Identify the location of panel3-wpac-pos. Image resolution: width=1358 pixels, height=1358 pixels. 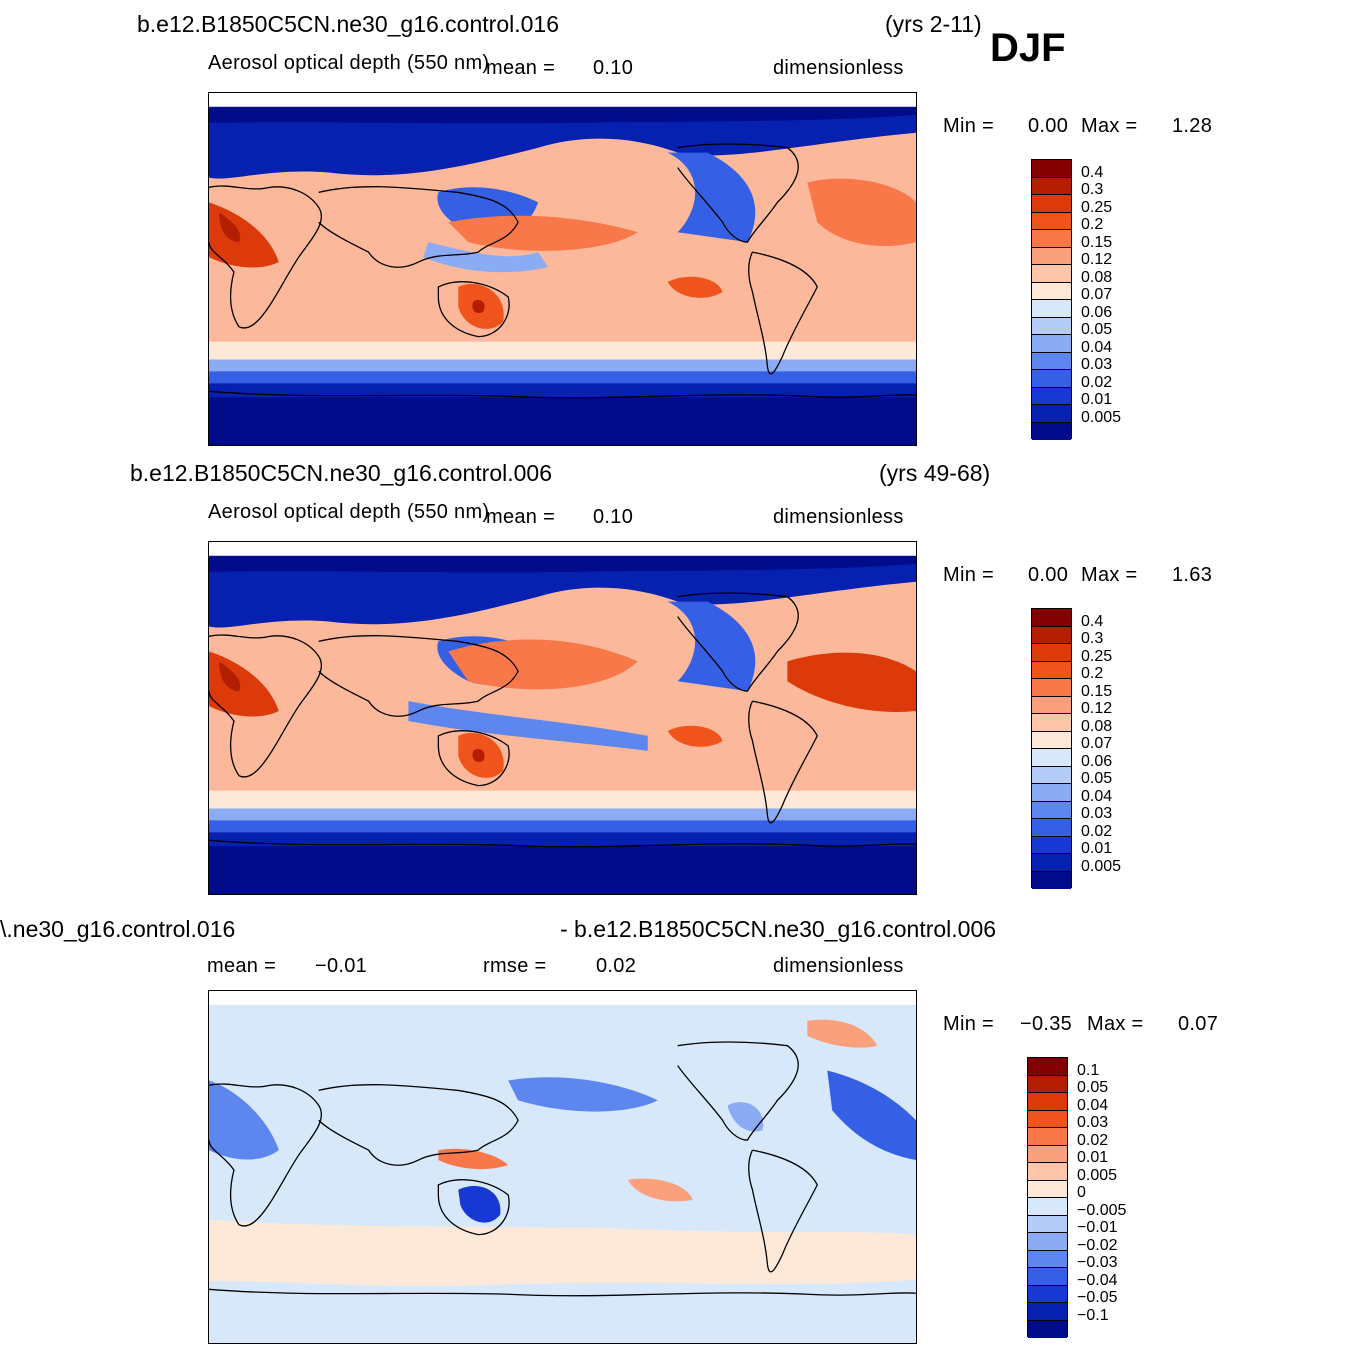
(473, 1159).